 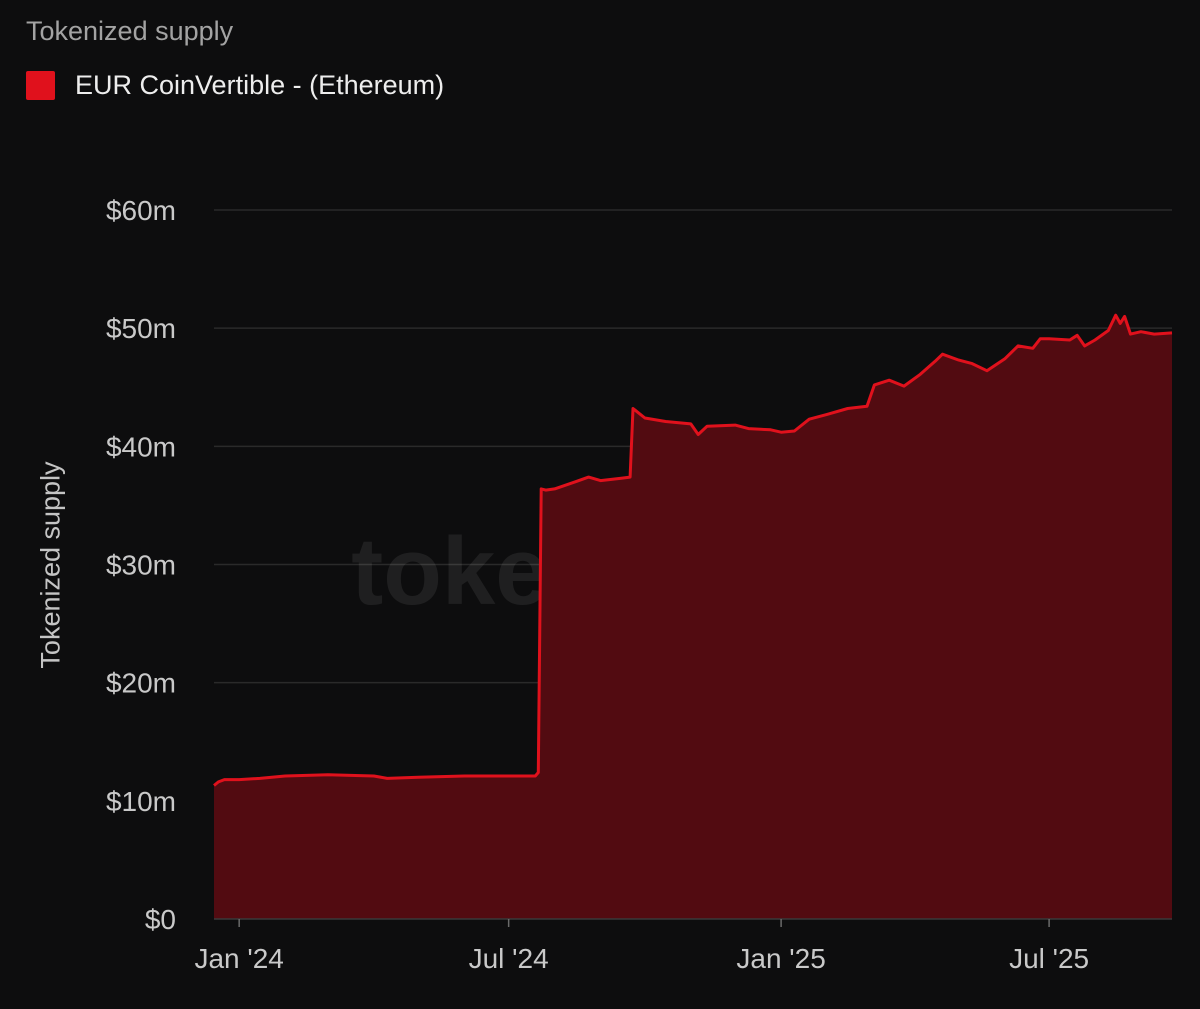 I want to click on legend-swatch, so click(x=40, y=85).